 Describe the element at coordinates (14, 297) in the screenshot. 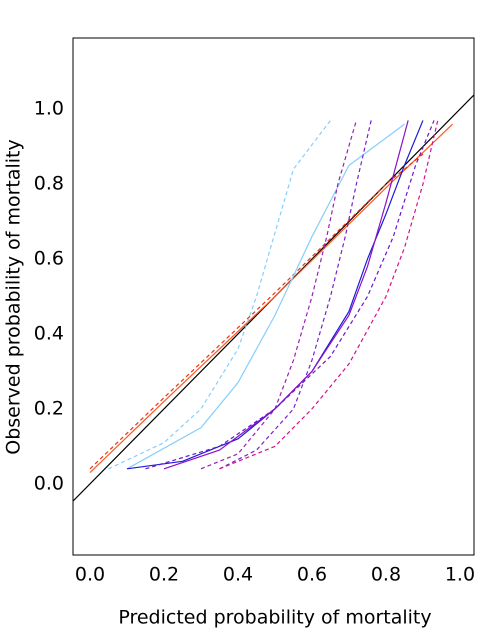

I see `y-axis-label: Observed probability of mortality` at that location.